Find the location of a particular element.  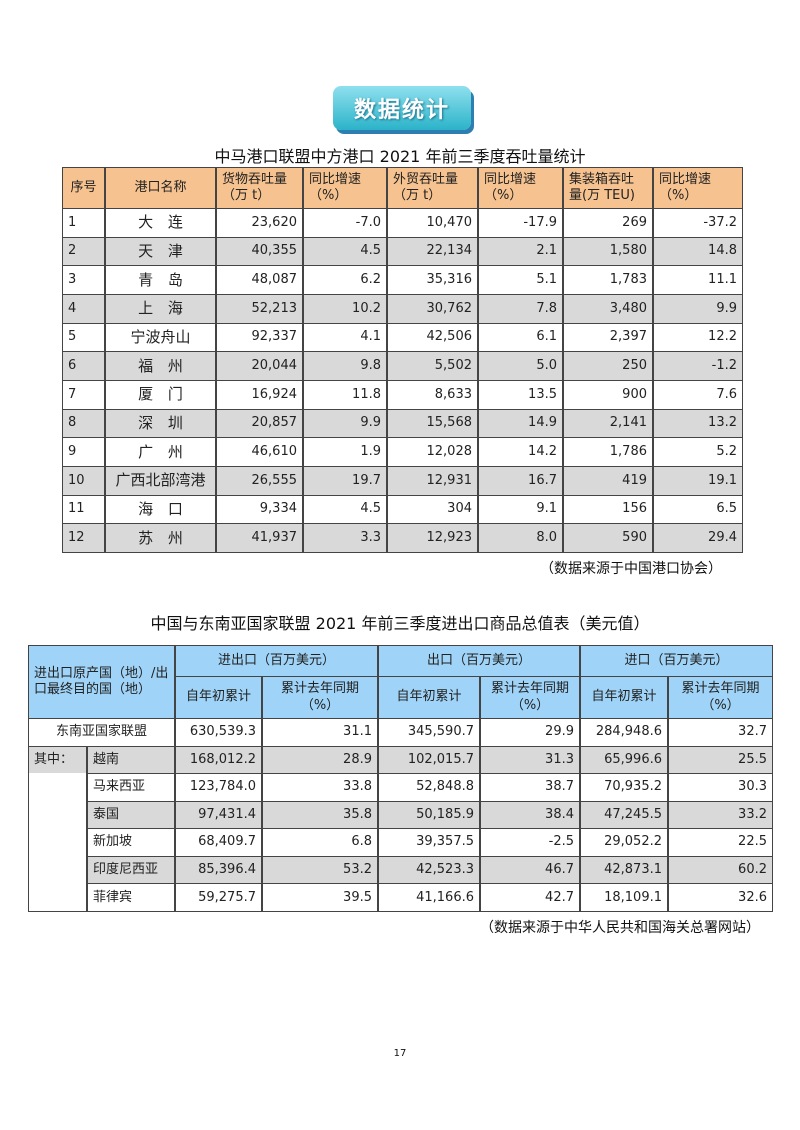

table-cell: 厦 门 is located at coordinates (160, 395).